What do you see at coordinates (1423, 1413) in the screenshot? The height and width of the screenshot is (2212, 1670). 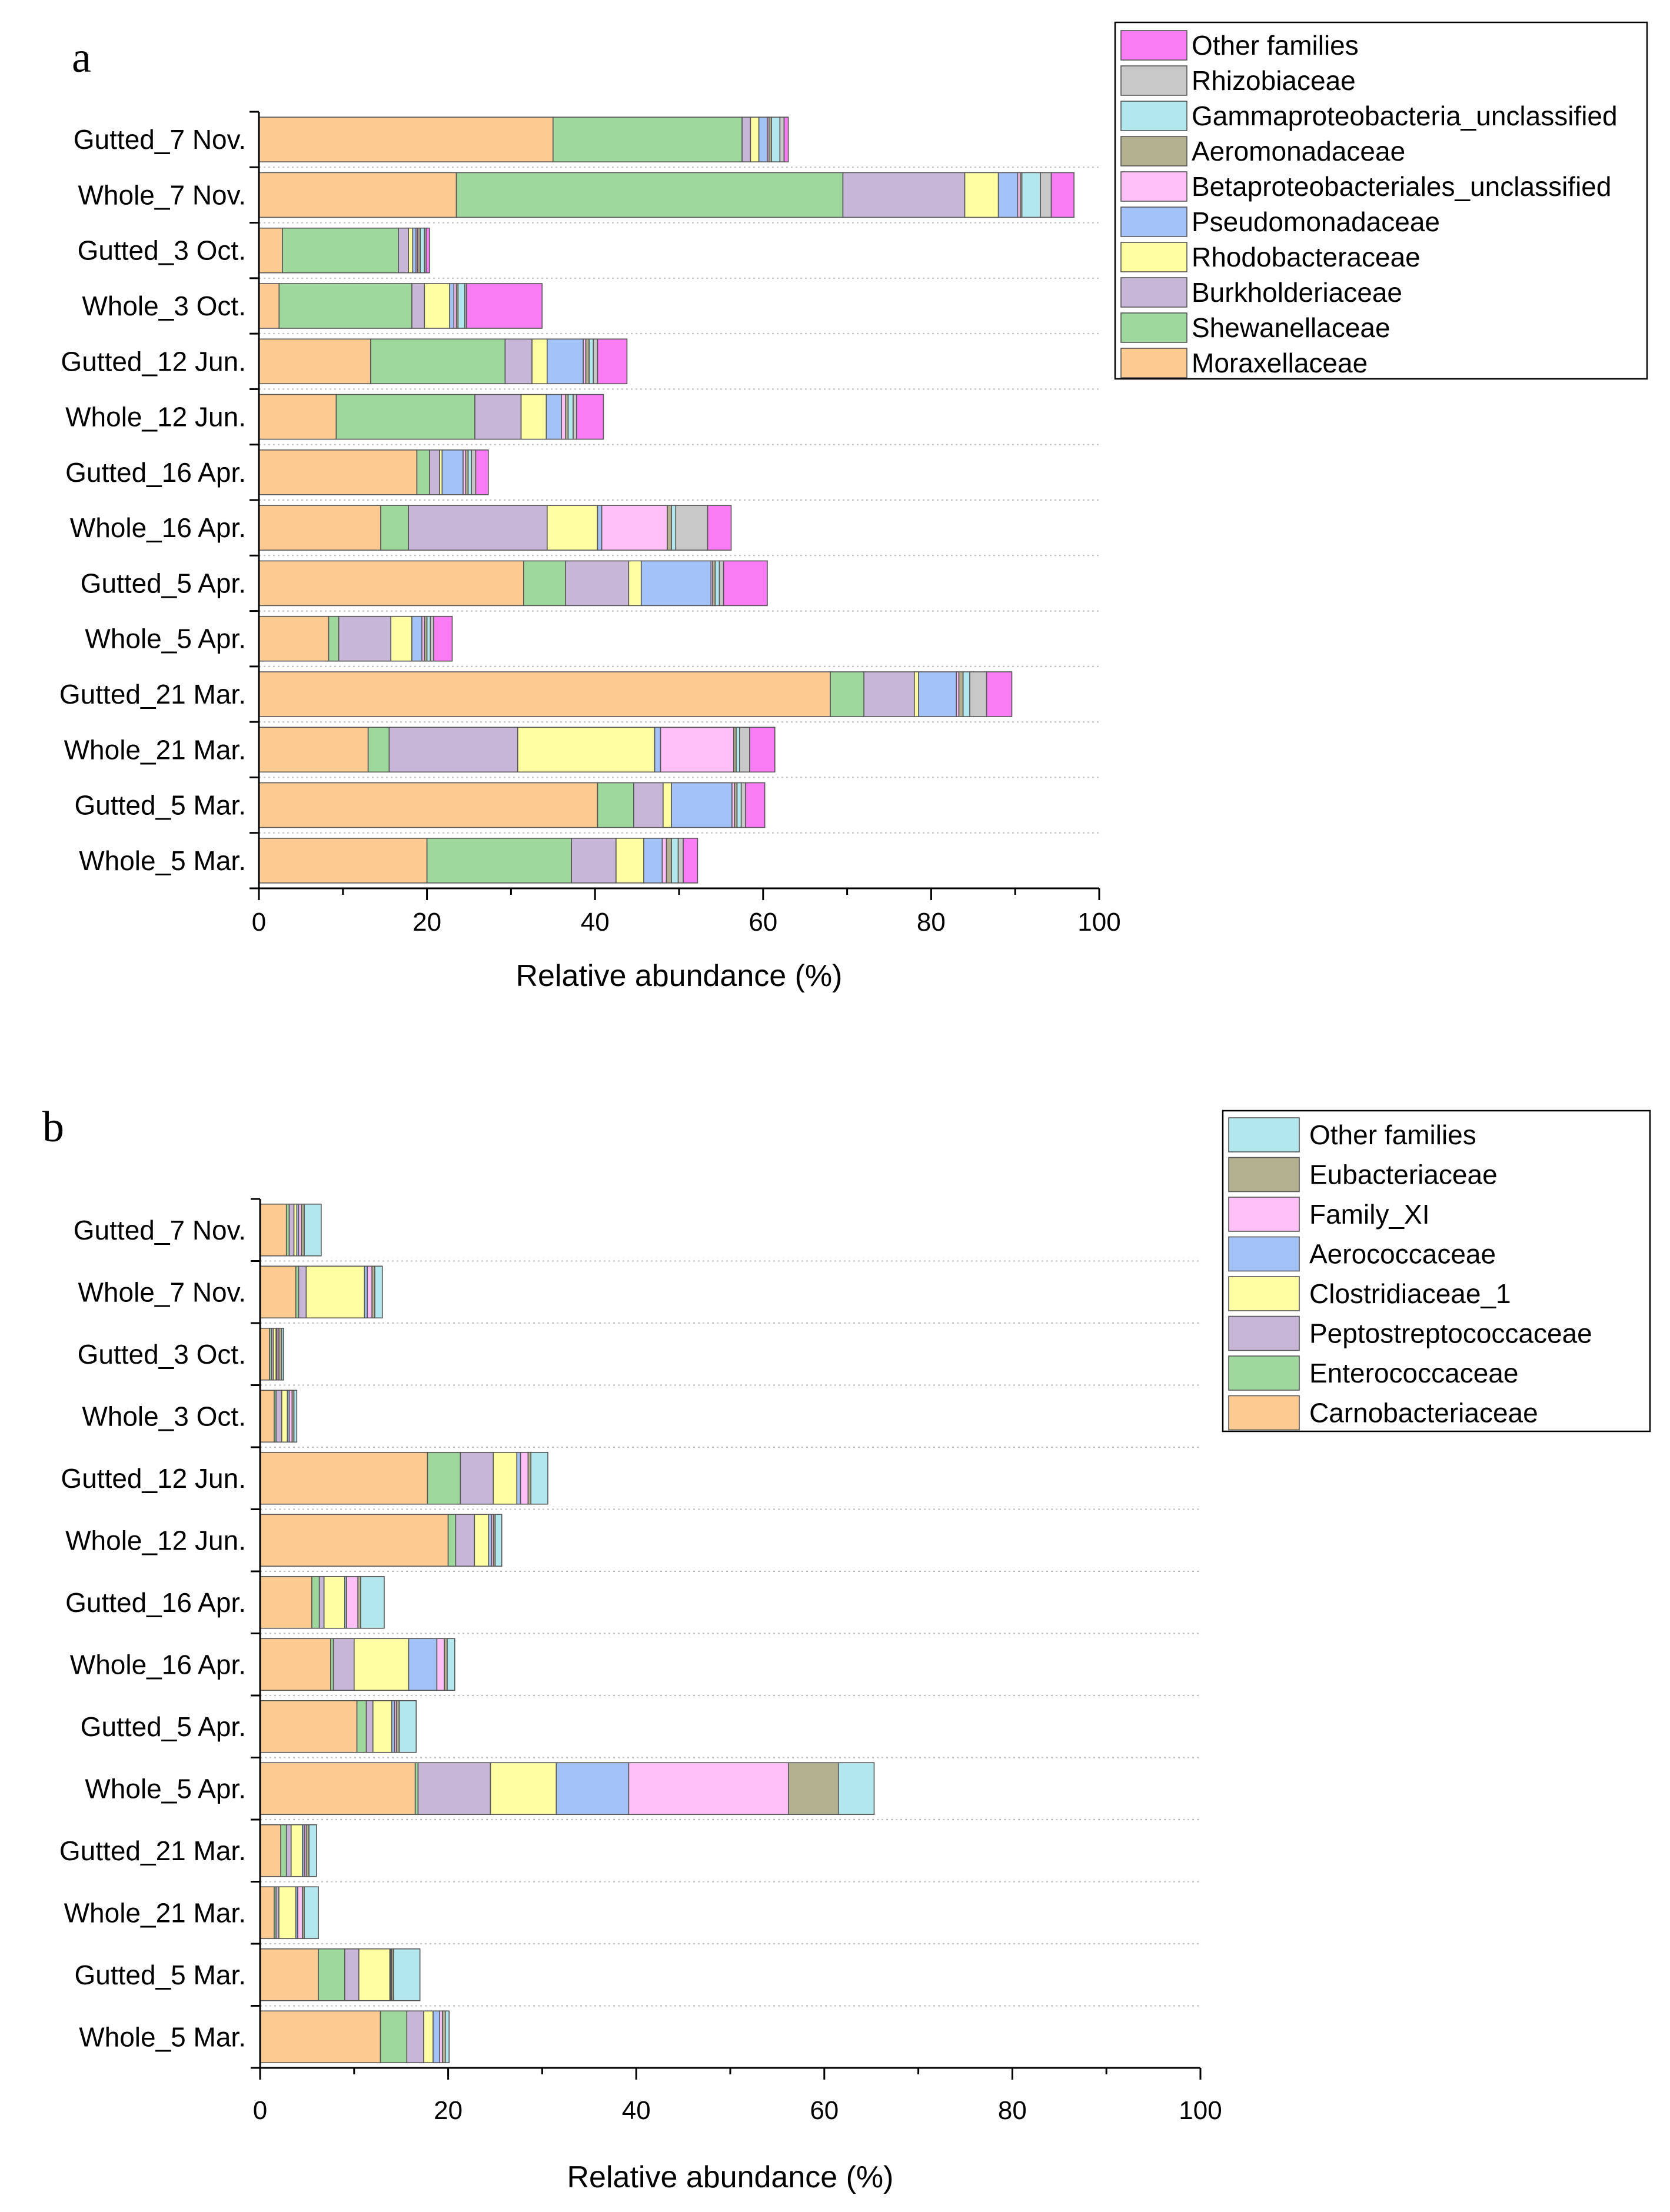 I see `panel-b-legend-label: Carnobacteriaceae` at bounding box center [1423, 1413].